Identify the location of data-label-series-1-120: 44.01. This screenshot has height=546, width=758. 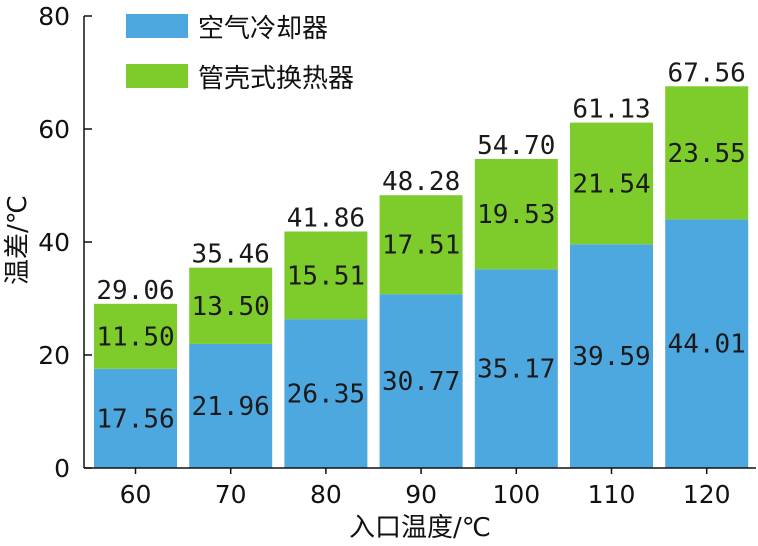
(707, 345).